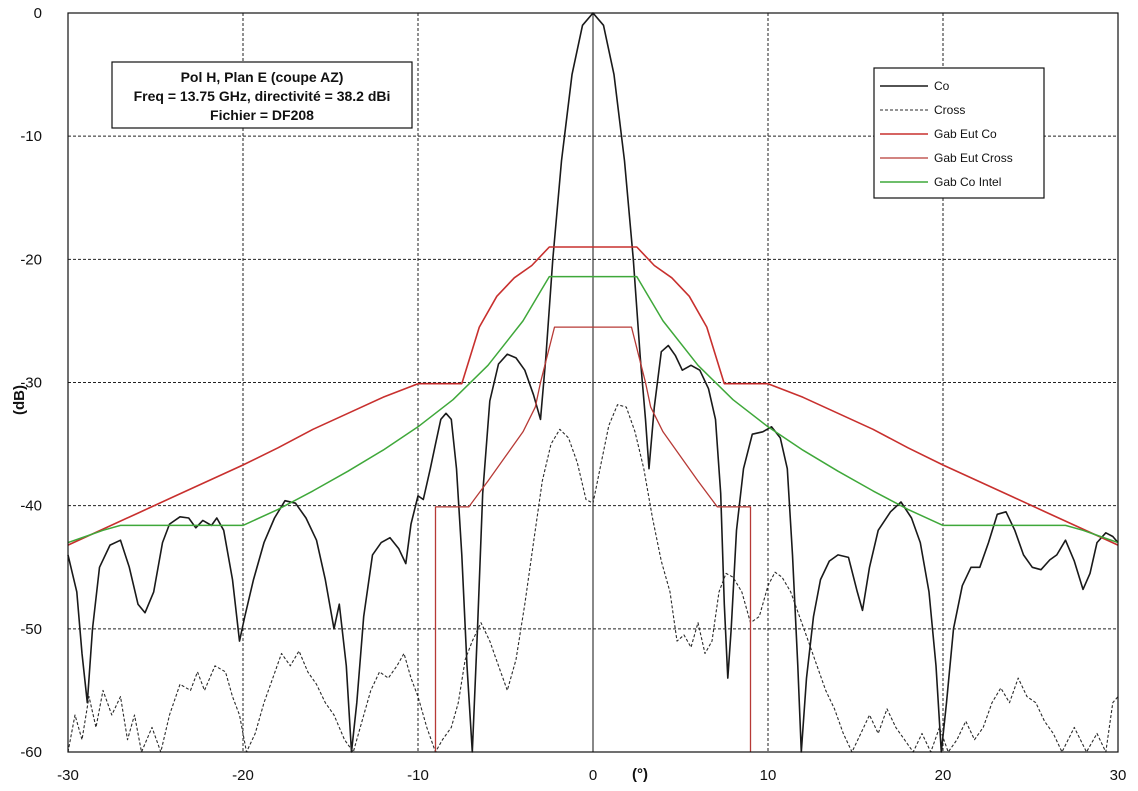 The width and height of the screenshot is (1138, 791). Describe the element at coordinates (768, 775) in the screenshot. I see `x-tick-label: 10` at that location.